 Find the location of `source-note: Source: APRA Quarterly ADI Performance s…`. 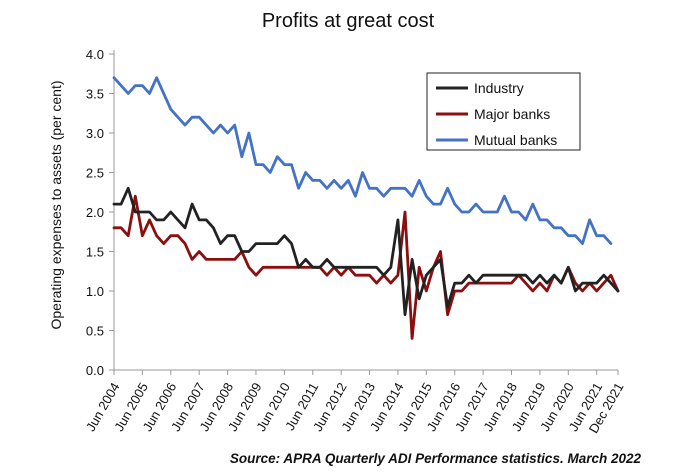

source-note: Source: APRA Quarterly ADI Performance s… is located at coordinates (436, 458).